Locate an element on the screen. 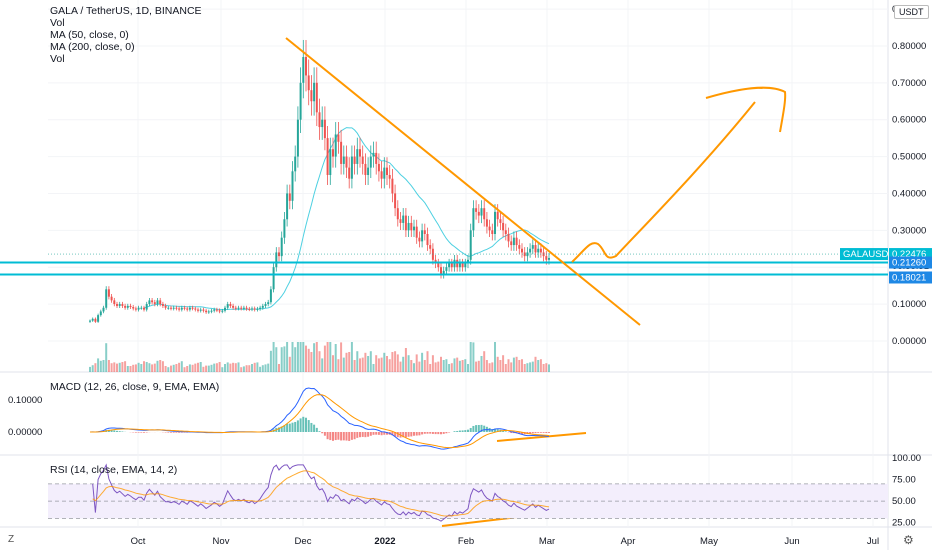  rsi-y-tick: 50.00 is located at coordinates (904, 501).